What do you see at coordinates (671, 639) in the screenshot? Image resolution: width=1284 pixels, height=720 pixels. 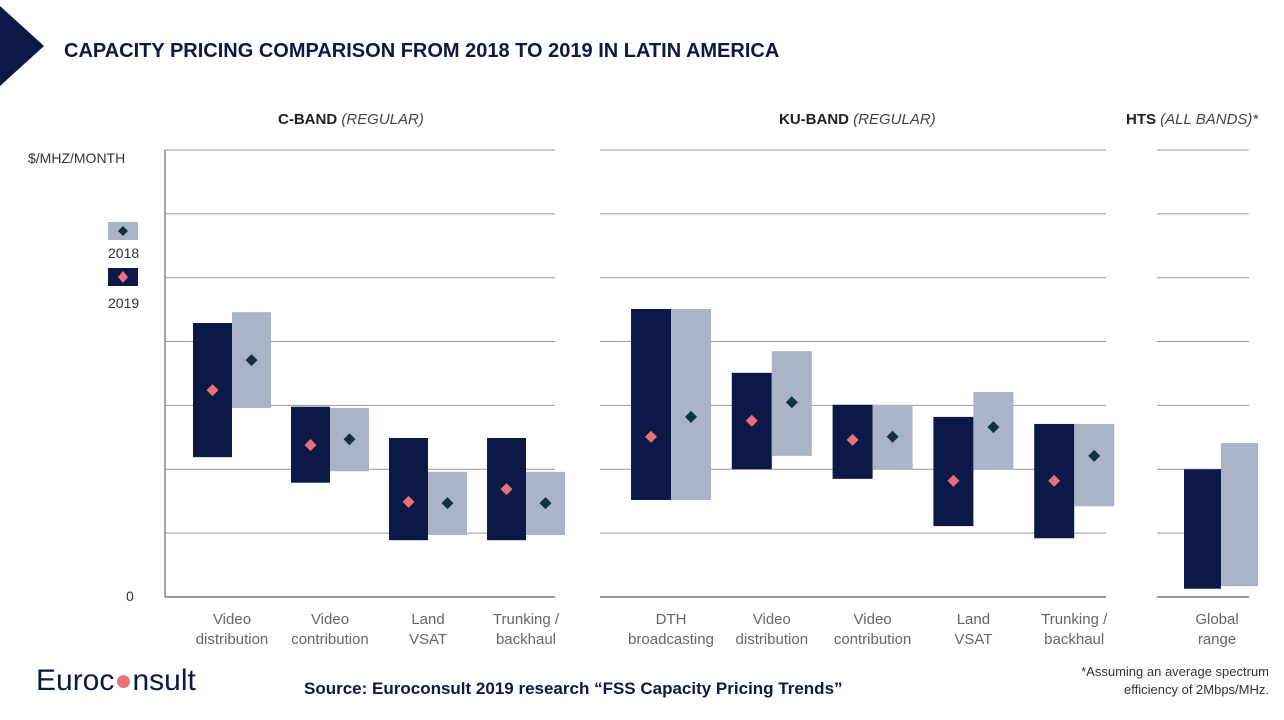 I see `category-label: broadcasting` at bounding box center [671, 639].